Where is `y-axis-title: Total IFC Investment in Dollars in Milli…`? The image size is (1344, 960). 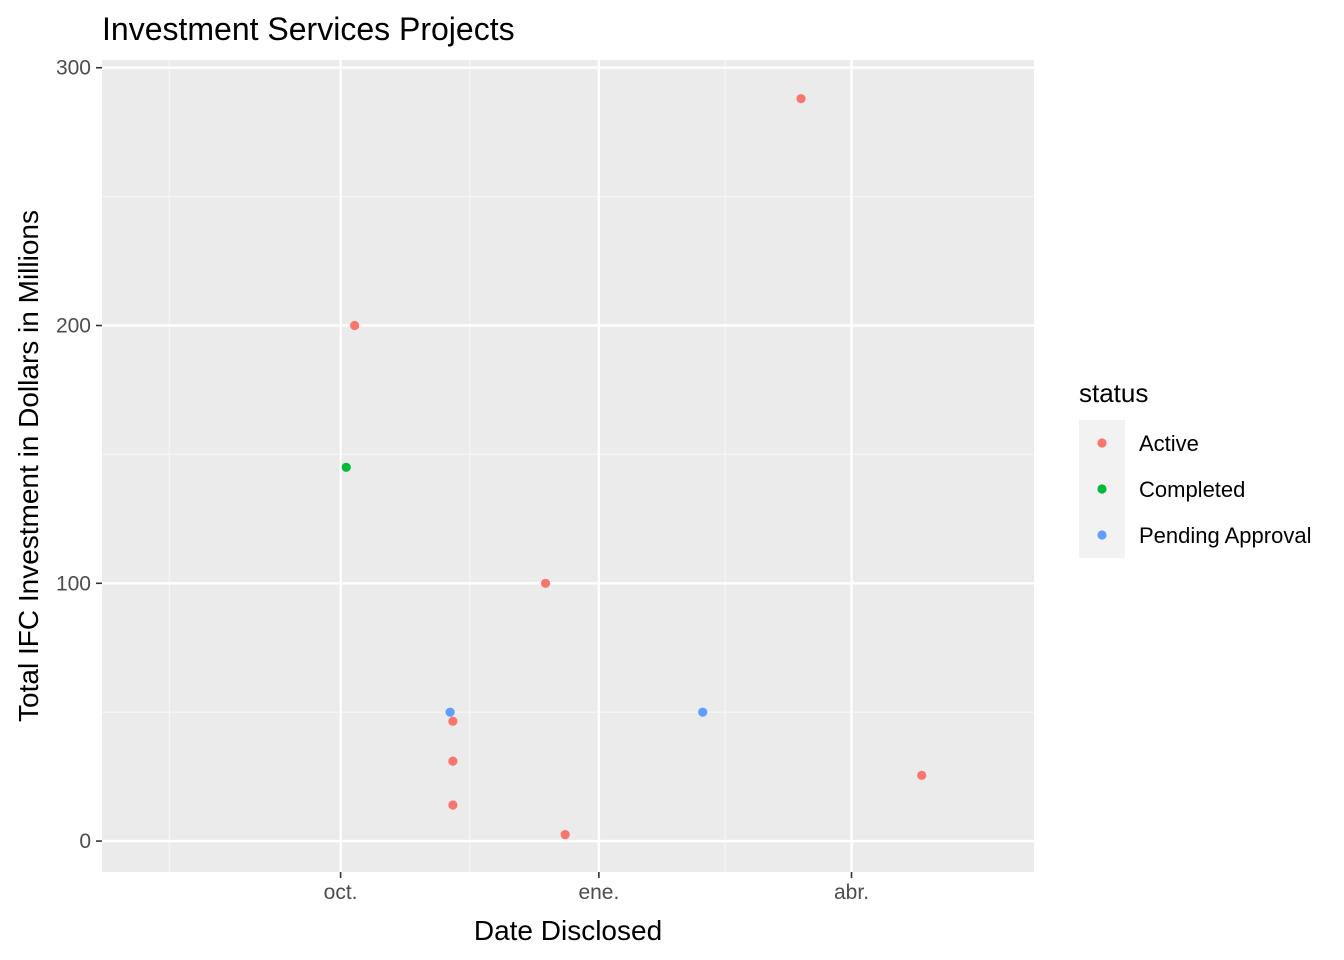
y-axis-title: Total IFC Investment in Dollars in Milli… is located at coordinates (28, 466).